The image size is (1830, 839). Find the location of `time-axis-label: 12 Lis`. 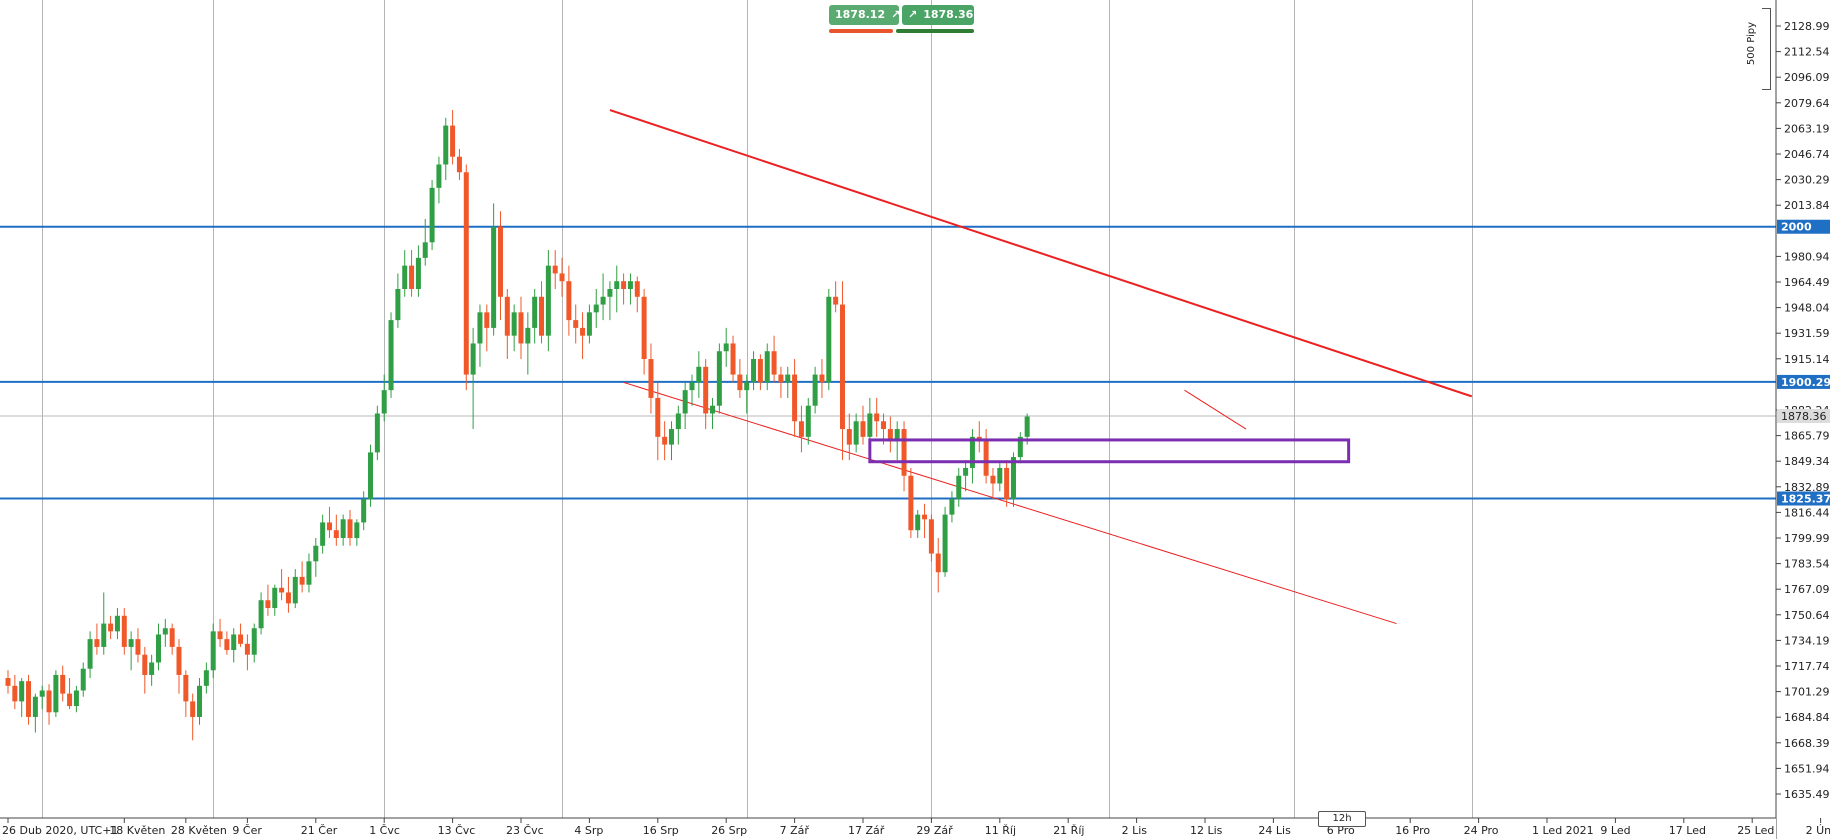

time-axis-label: 12 Lis is located at coordinates (1206, 830).